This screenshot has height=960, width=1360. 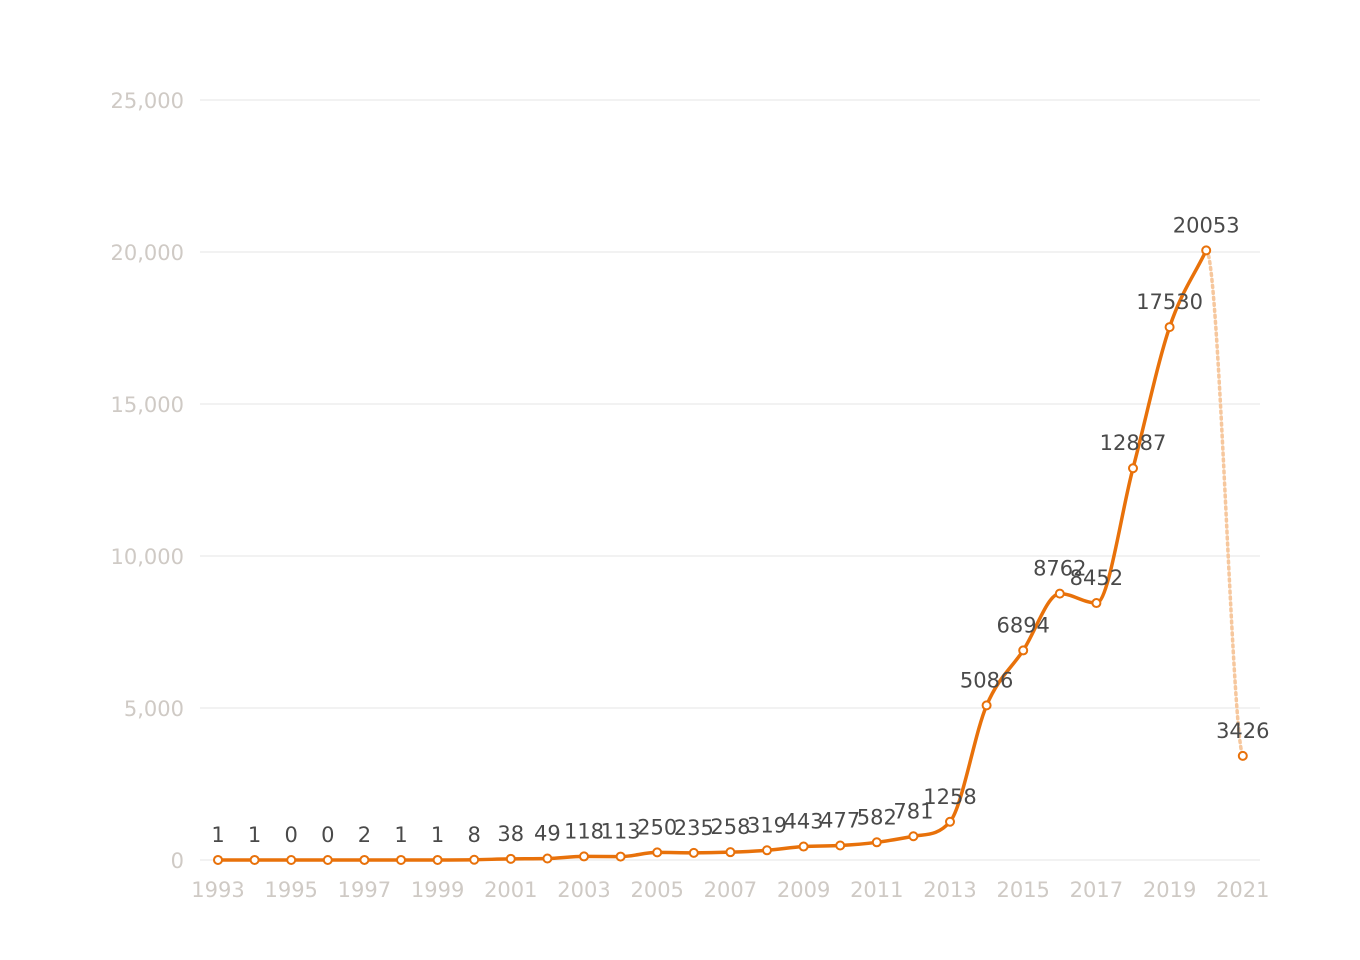 What do you see at coordinates (437, 890) in the screenshot?
I see `x-tick-label: 1999` at bounding box center [437, 890].